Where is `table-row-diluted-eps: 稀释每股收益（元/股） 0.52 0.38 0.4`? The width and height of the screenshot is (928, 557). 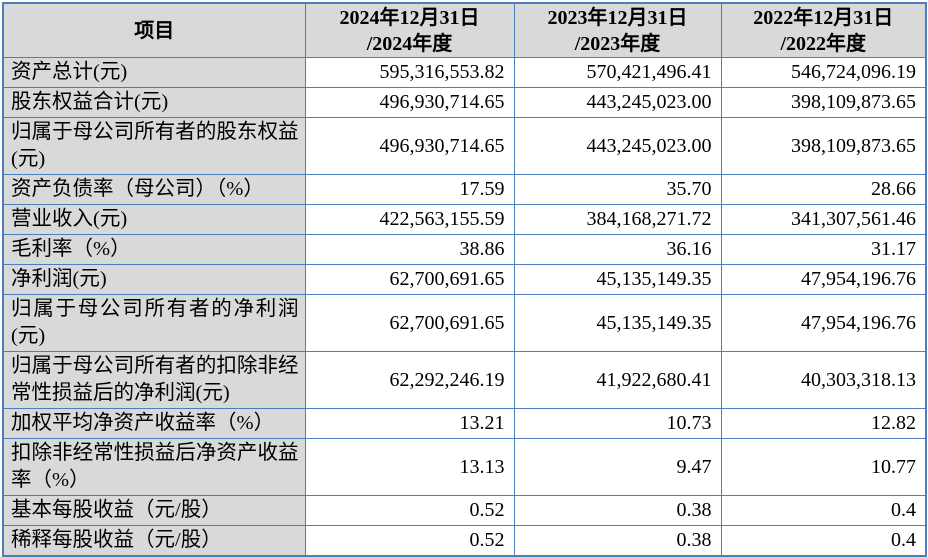 table-row-diluted-eps: 稀释每股收益（元/股） 0.52 0.38 0.4 is located at coordinates (464, 541).